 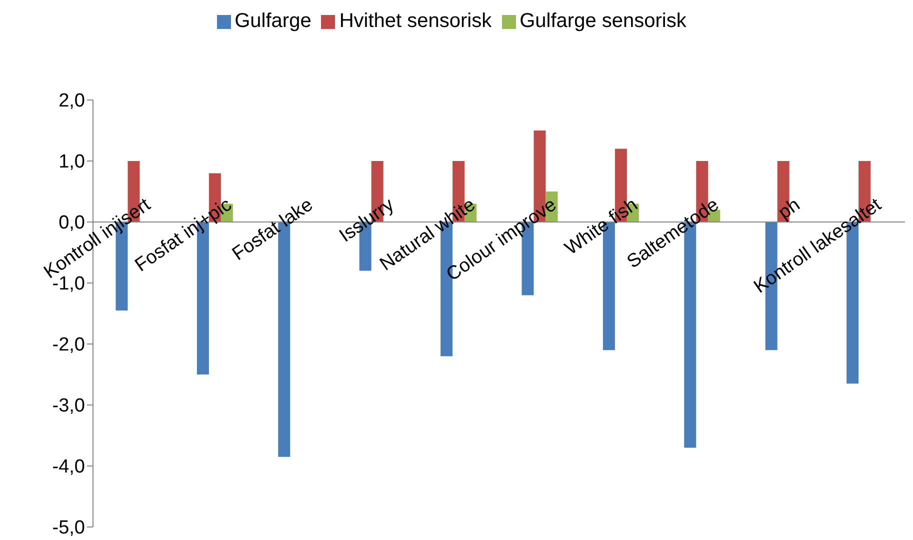 What do you see at coordinates (68, 467) in the screenshot?
I see `y-tick-label: -4,0` at bounding box center [68, 467].